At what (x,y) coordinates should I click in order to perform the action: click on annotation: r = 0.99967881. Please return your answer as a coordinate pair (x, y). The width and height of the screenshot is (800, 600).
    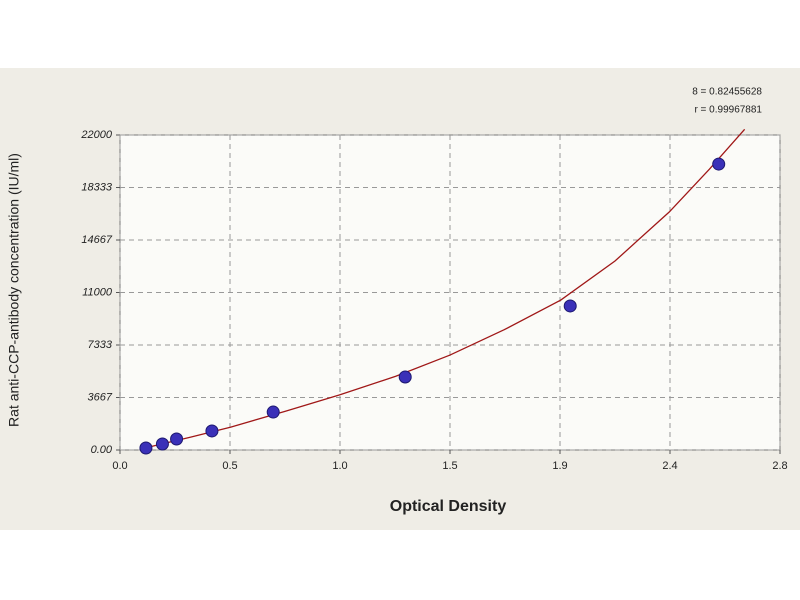
    Looking at the image, I should click on (728, 110).